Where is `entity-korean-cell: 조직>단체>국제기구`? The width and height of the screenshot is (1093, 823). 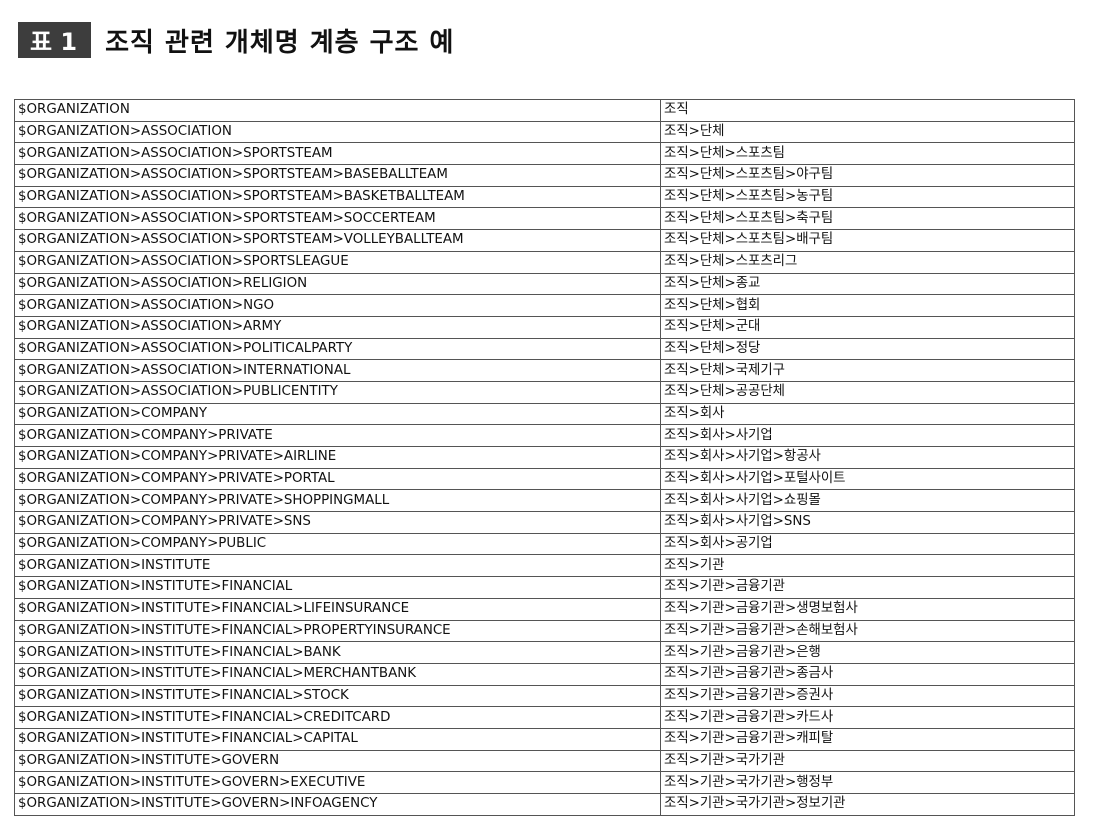 entity-korean-cell: 조직>단체>국제기구 is located at coordinates (867, 370).